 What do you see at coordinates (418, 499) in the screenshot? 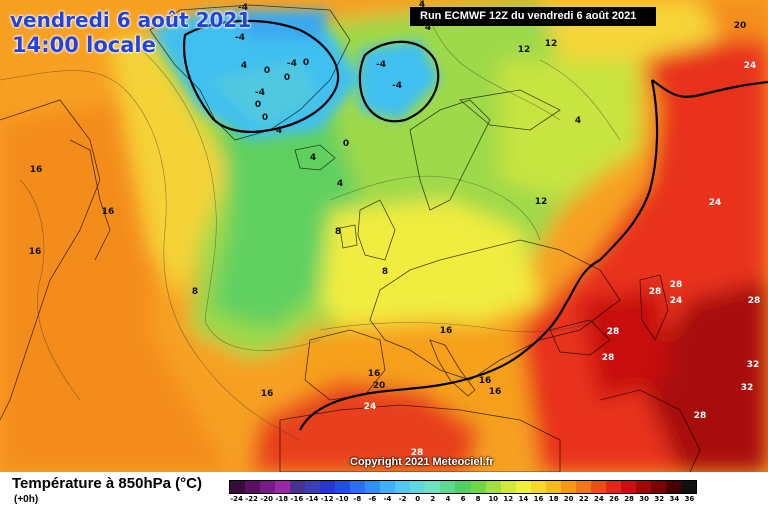
I see `color-scale-tick: 0` at bounding box center [418, 499].